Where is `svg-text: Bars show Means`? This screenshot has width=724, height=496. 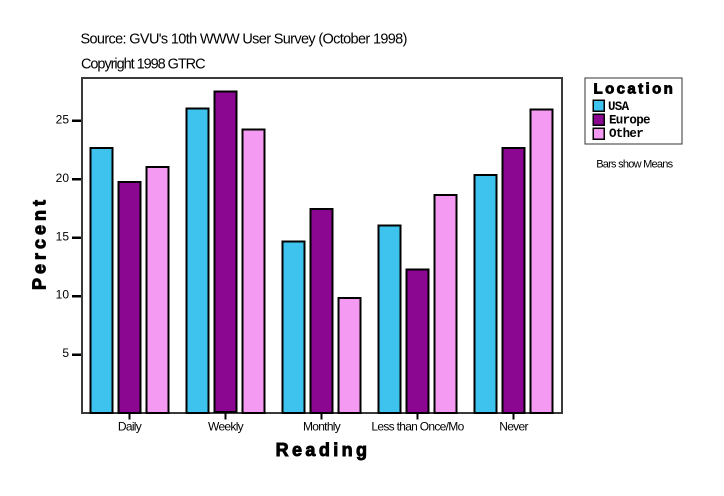
svg-text: Bars show Means is located at coordinates (634, 164).